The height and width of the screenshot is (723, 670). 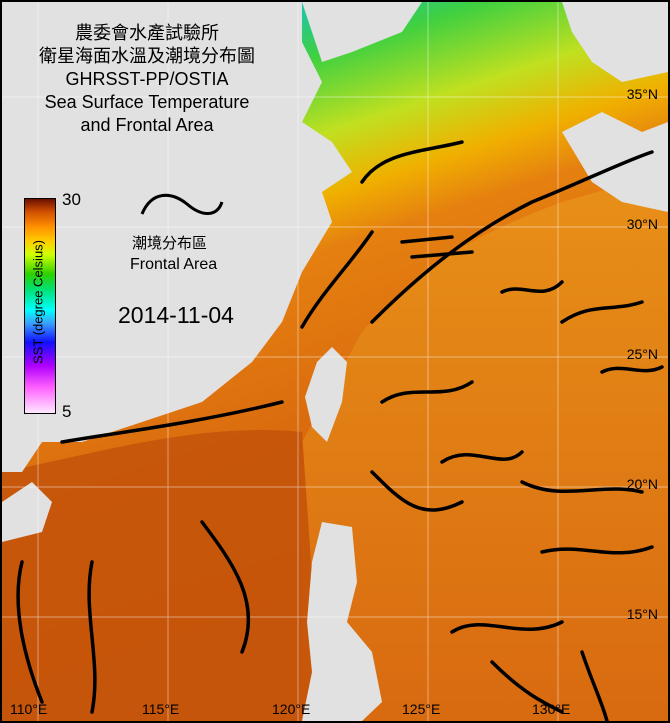 I want to click on title-line-3: GHRSST-PP/OSTIA, so click(x=147, y=79).